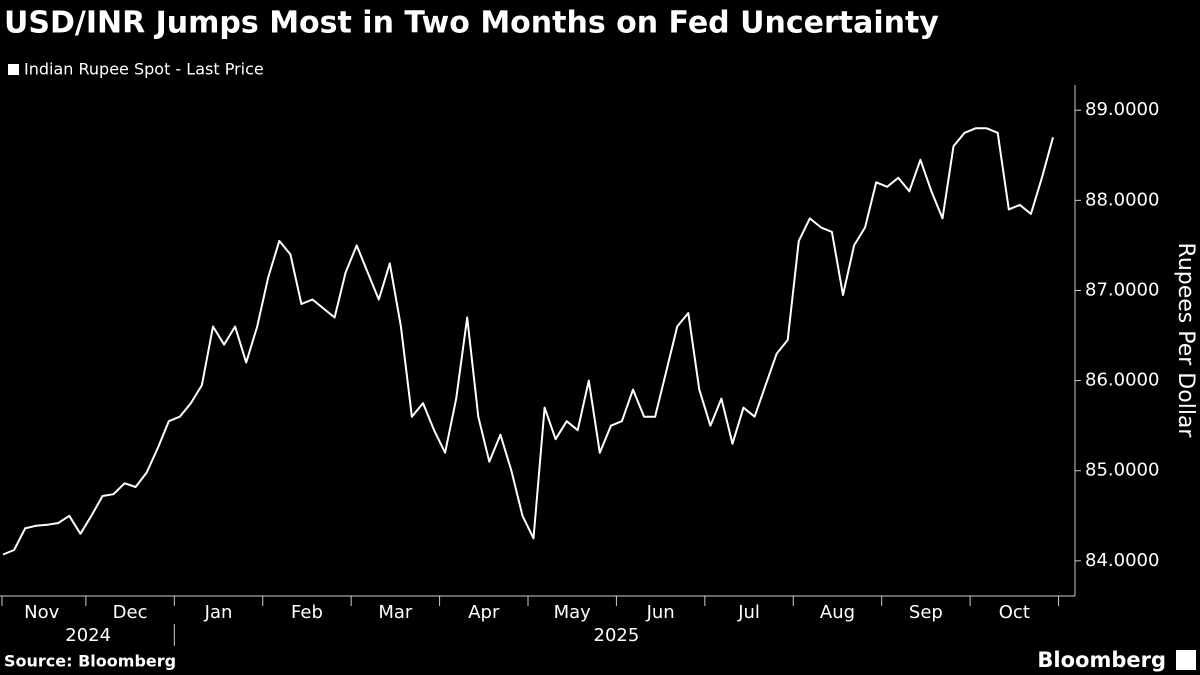 The height and width of the screenshot is (675, 1200). Describe the element at coordinates (41, 612) in the screenshot. I see `x-tick-label: Nov` at that location.